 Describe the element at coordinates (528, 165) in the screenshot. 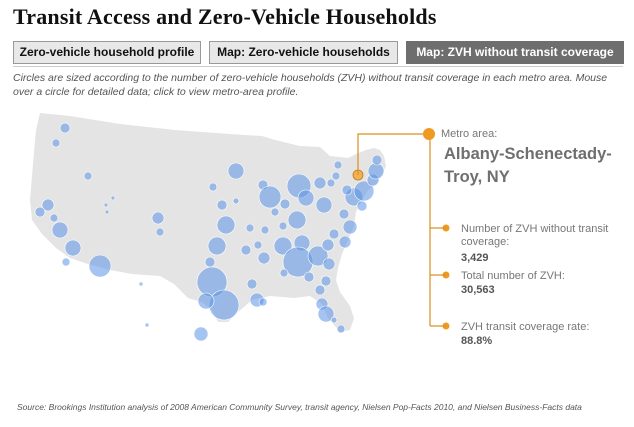

I see `metro-name: Albany-Schenectady-Troy, NY` at that location.